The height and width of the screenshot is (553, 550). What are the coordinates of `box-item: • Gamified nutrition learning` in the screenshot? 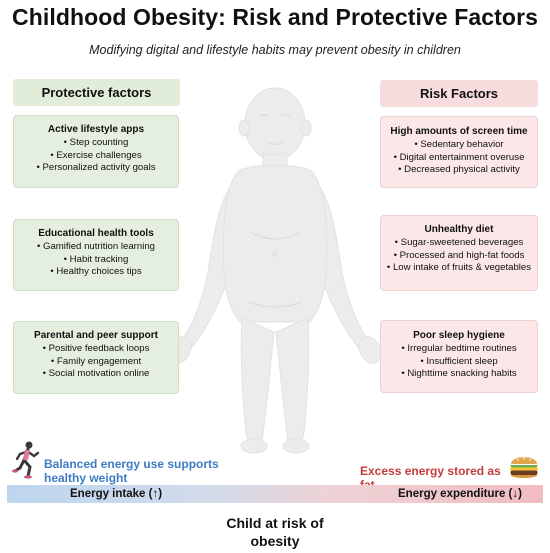 It's located at (95, 247).